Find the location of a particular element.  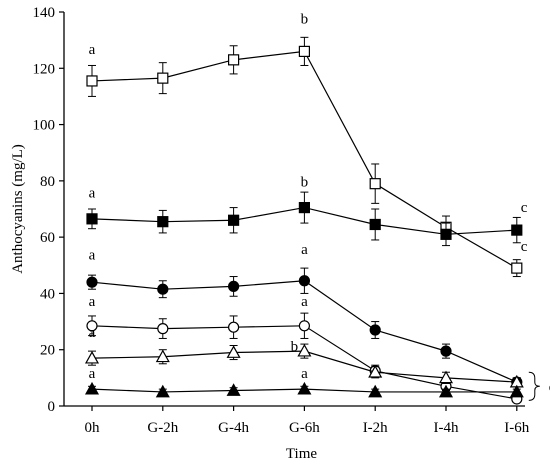

y-tick-label: 0 is located at coordinates (52, 407).